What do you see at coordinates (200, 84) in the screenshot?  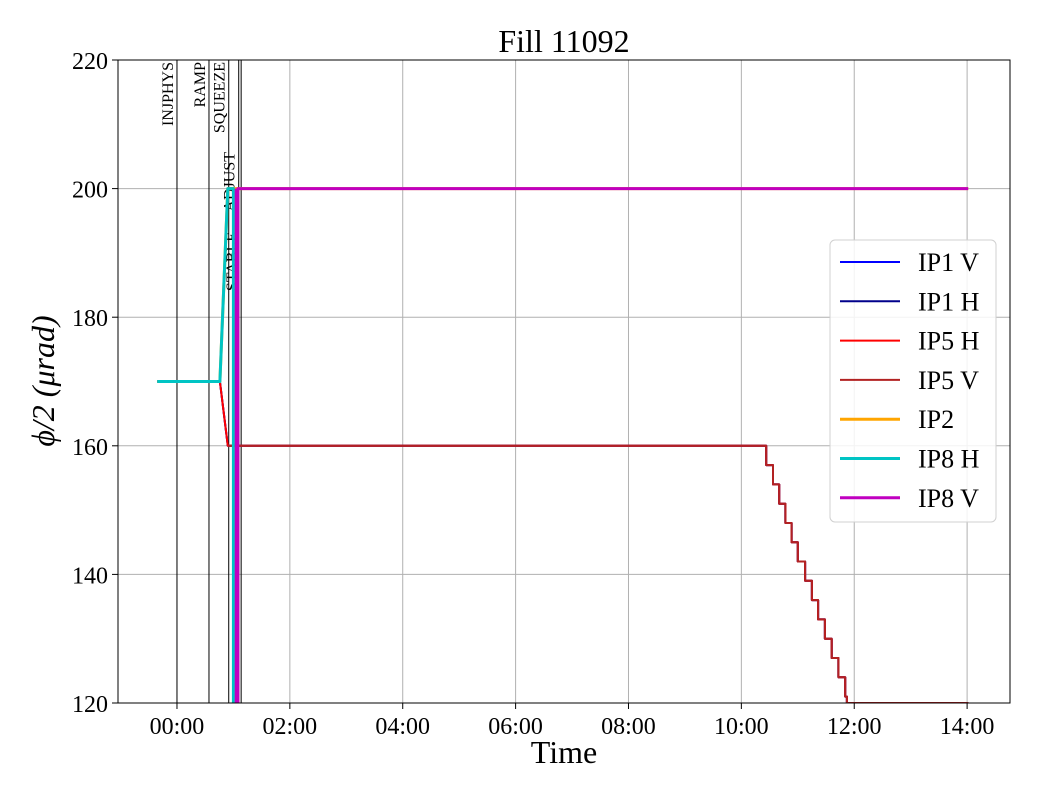 I see `phase-label: RAMP` at bounding box center [200, 84].